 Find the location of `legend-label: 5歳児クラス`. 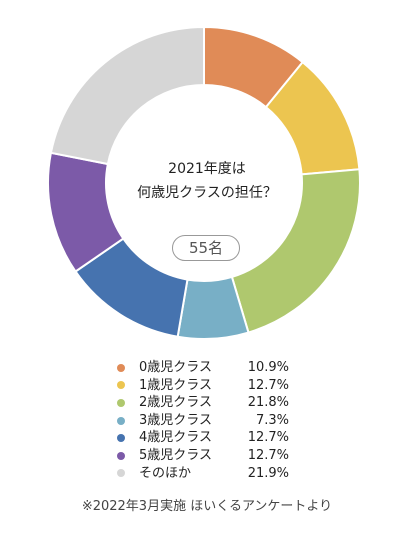

legend-label: 5歳児クラス is located at coordinates (176, 455).